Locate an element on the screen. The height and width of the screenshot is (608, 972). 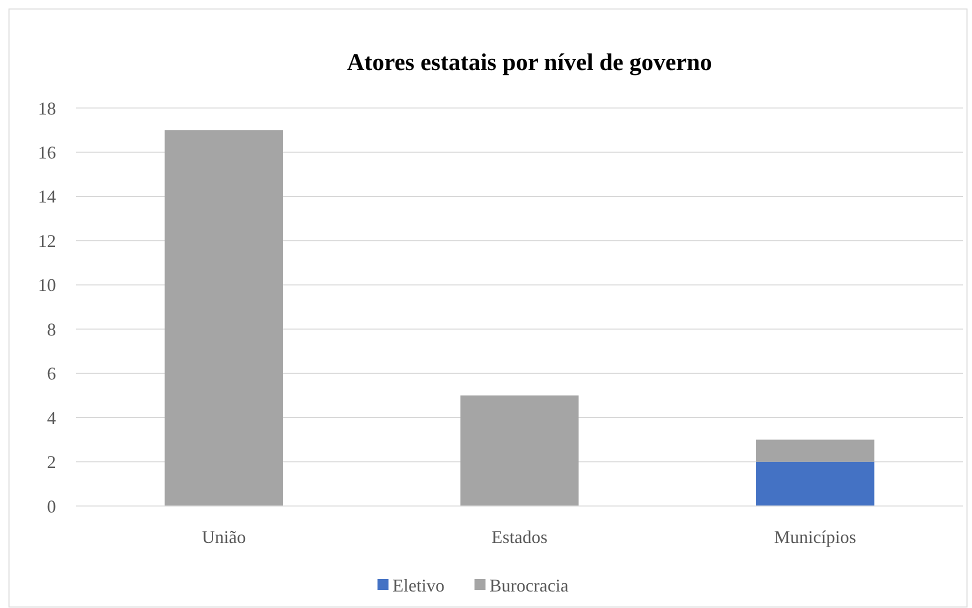
legend-label: Eletivo is located at coordinates (418, 585).